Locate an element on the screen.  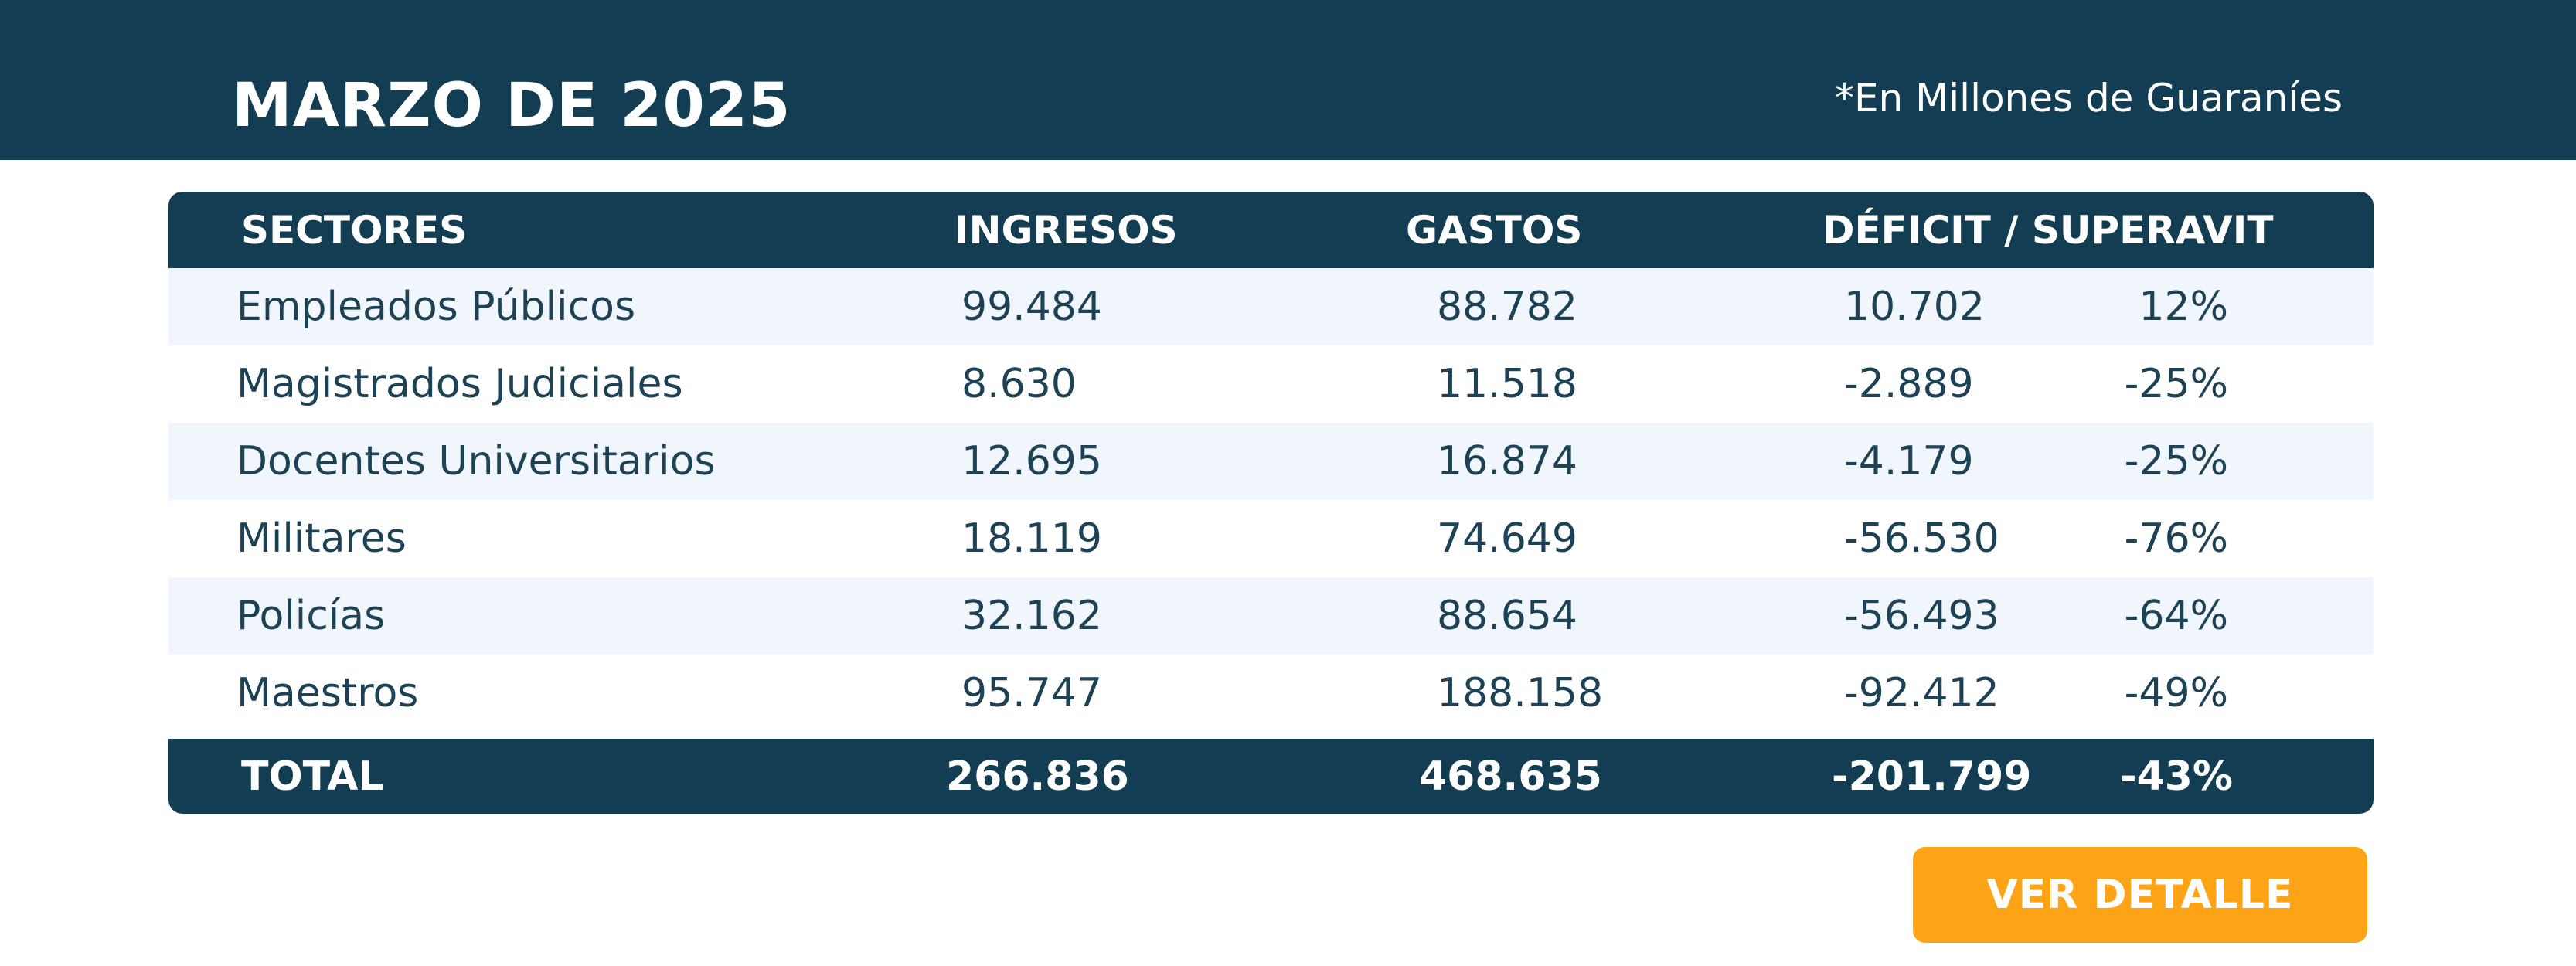
table-row: Policías 32.162 88.654 -56.493 -64% is located at coordinates (1271, 616).